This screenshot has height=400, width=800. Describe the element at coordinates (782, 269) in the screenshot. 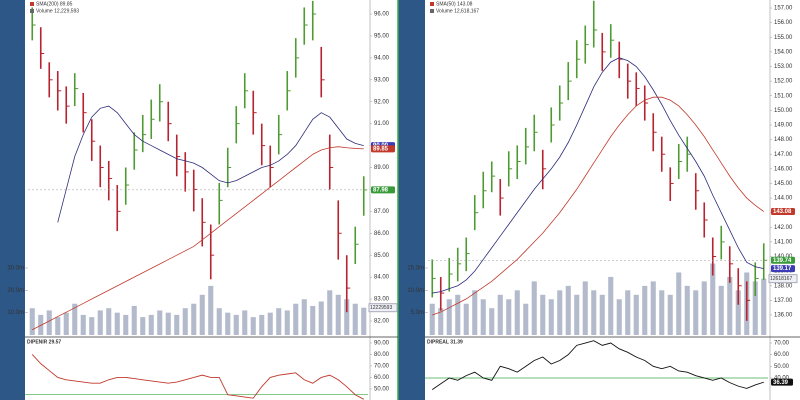

I see `price-pill-label: 139.17` at that location.